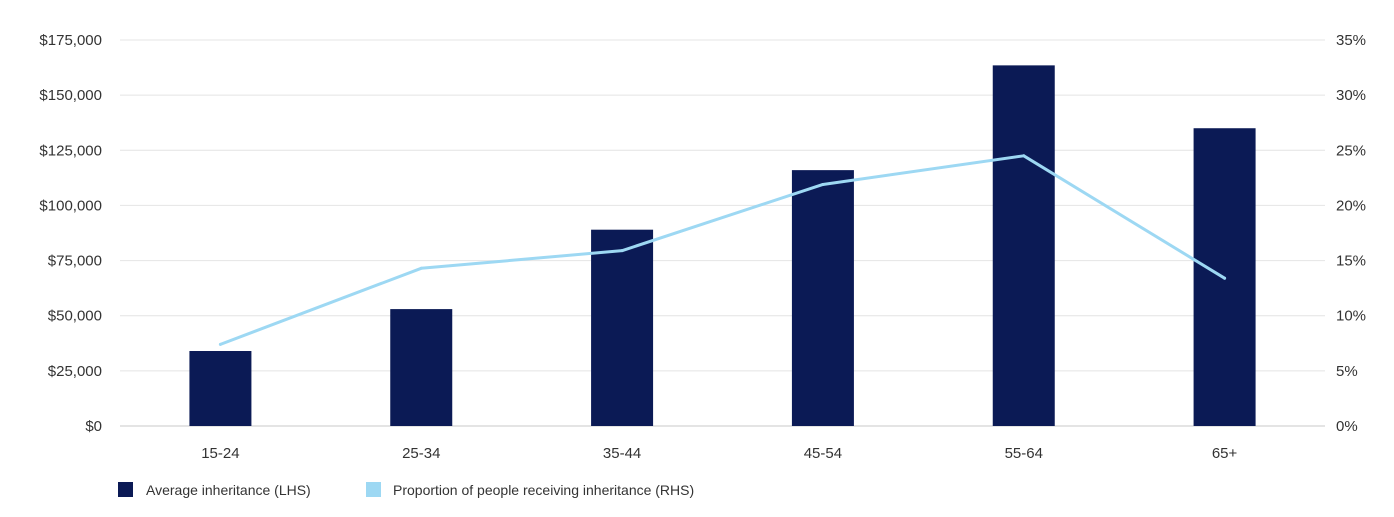 Image resolution: width=1394 pixels, height=517 pixels. Describe the element at coordinates (125, 489) in the screenshot. I see `legend-swatch-bars` at that location.